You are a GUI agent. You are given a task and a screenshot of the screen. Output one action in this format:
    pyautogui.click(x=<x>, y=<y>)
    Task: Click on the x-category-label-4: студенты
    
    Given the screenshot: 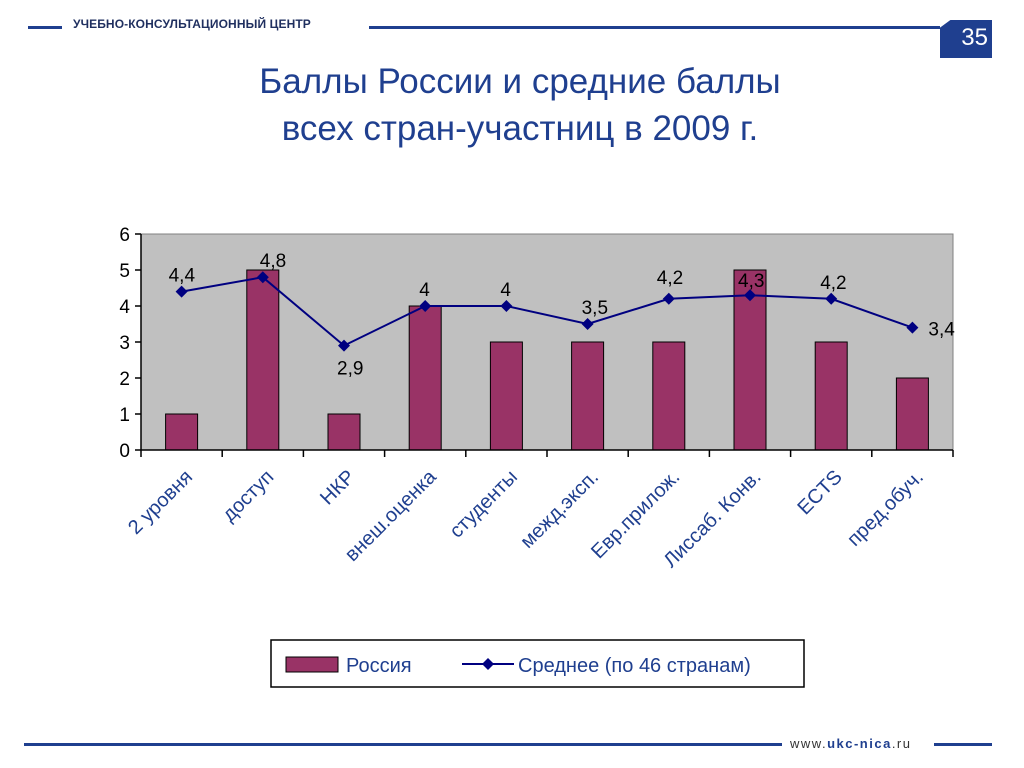 What is the action you would take?
    pyautogui.click(x=484, y=504)
    